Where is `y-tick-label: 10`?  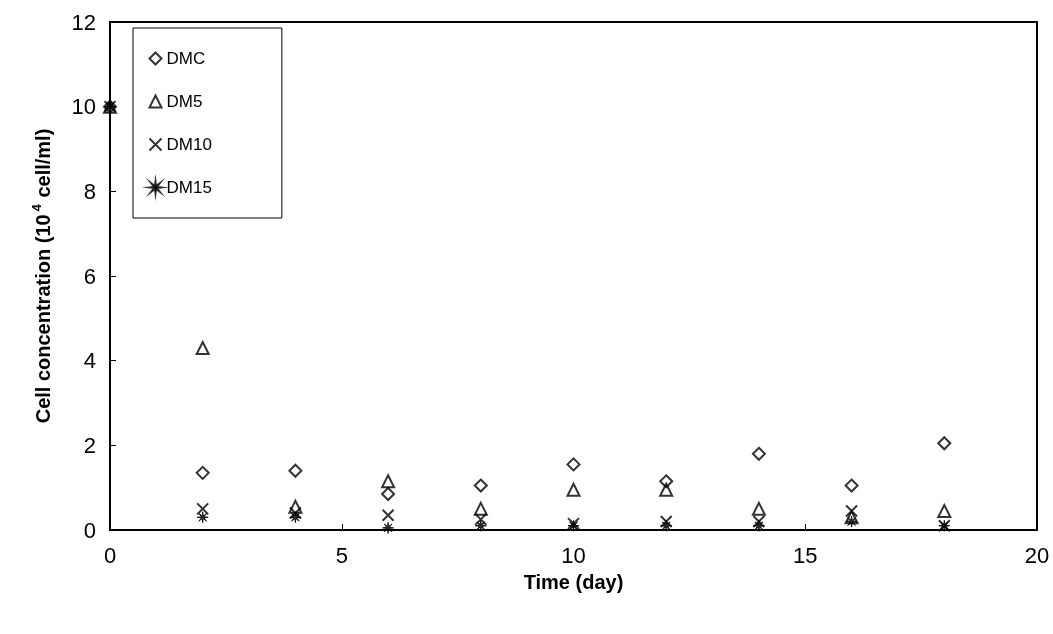
y-tick-label: 10 is located at coordinates (83, 107).